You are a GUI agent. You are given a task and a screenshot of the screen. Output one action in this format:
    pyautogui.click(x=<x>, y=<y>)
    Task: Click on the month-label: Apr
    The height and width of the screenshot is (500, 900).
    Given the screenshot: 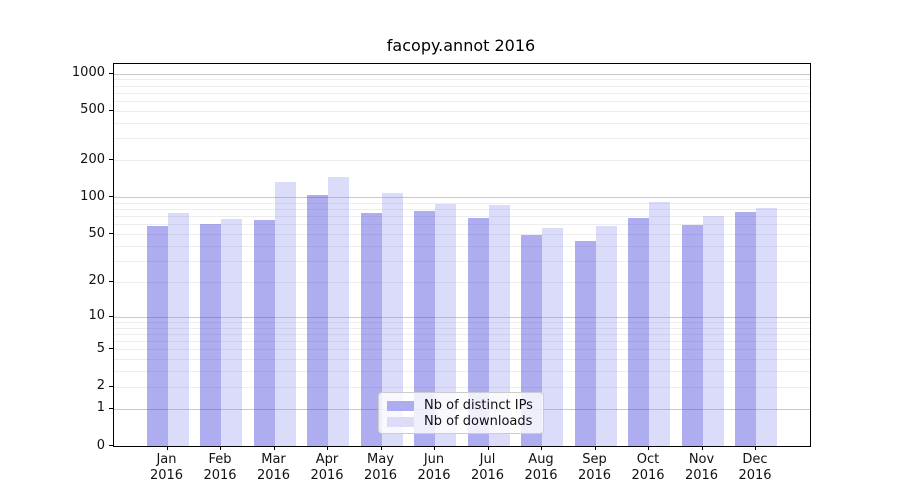 What is the action you would take?
    pyautogui.click(x=327, y=459)
    